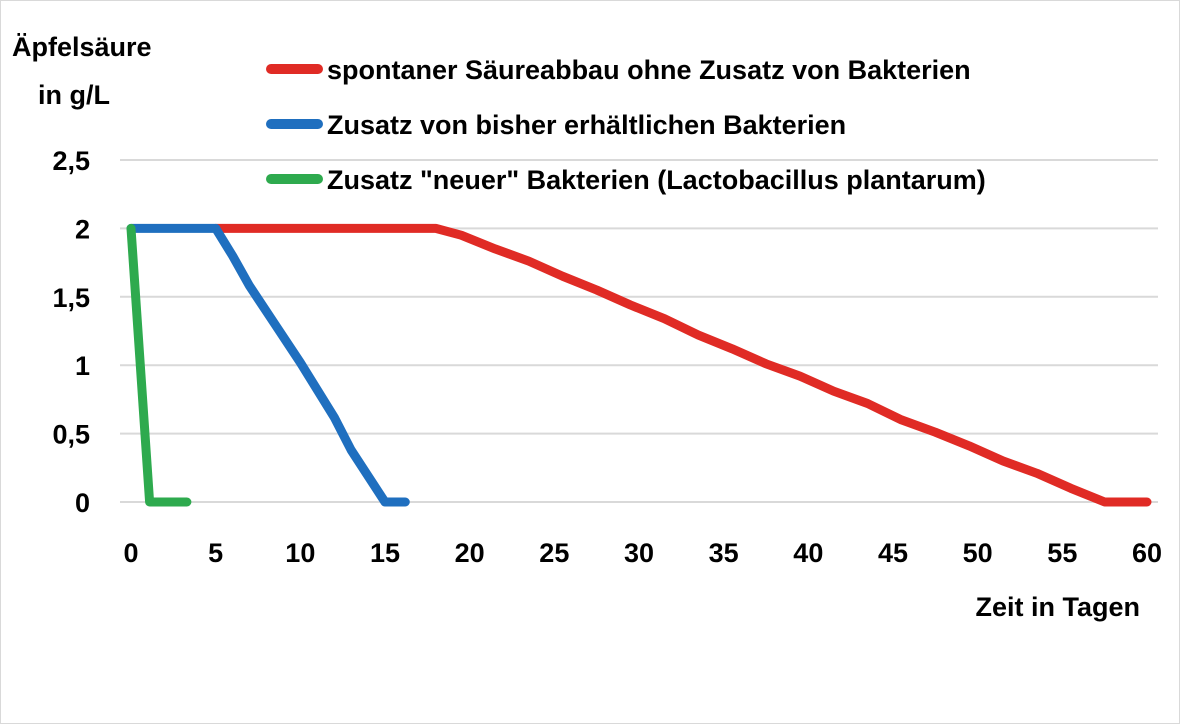 The height and width of the screenshot is (724, 1180). I want to click on x-tick-label: 5, so click(215, 553).